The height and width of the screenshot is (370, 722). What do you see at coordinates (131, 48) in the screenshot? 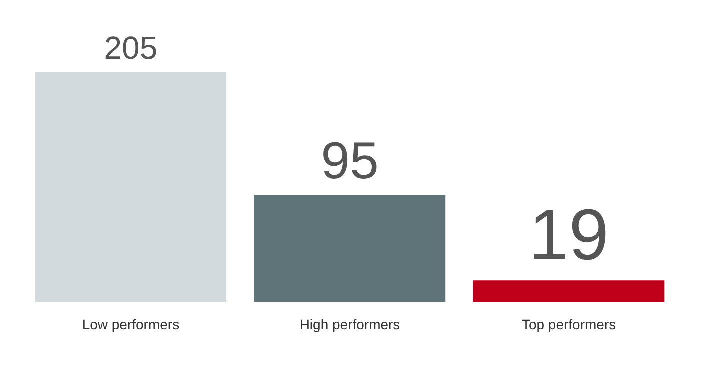
I see `data-label: 205` at bounding box center [131, 48].